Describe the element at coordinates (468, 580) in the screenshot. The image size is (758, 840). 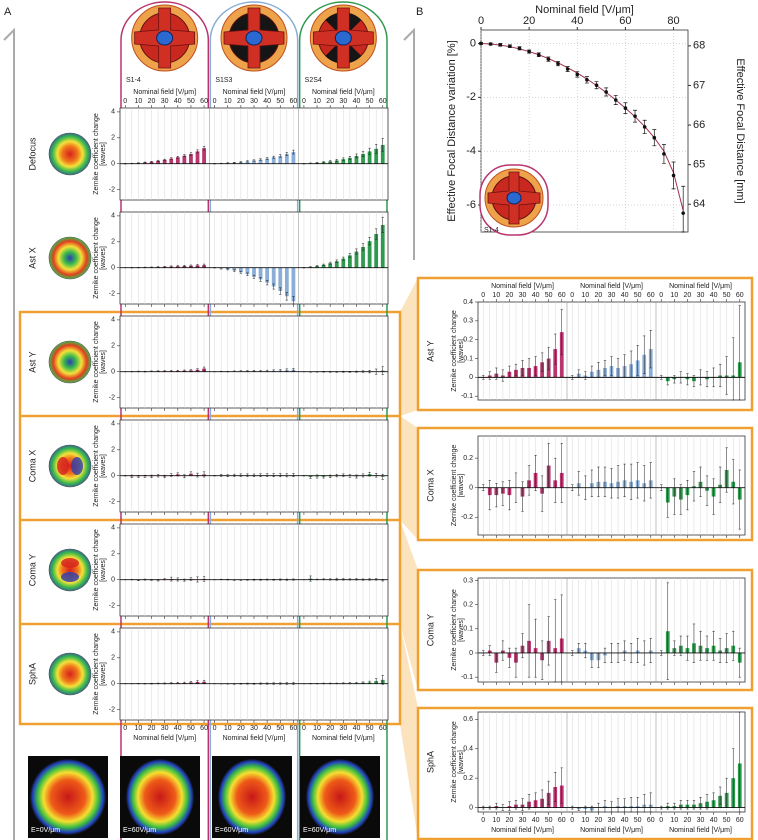
I see `y-tick-label: 0.3` at that location.